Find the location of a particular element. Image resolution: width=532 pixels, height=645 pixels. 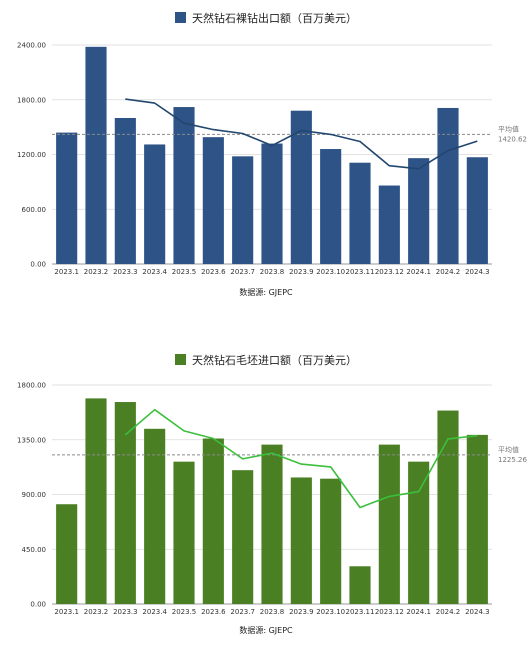

y-tick-label: 600.00 is located at coordinates (34, 210).